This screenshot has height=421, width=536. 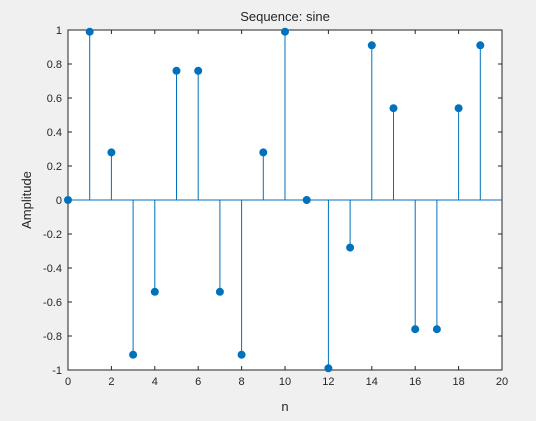 What do you see at coordinates (52, 235) in the screenshot?
I see `y-tick-label: -0.2` at bounding box center [52, 235].